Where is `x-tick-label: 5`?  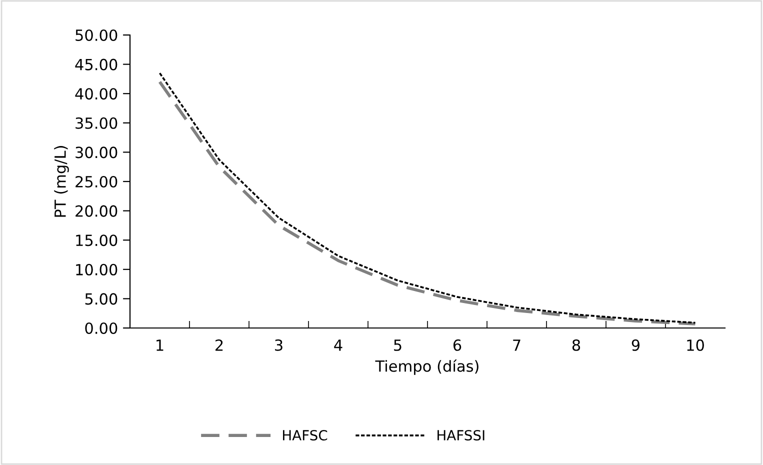 x-tick-label: 5 is located at coordinates (398, 345).